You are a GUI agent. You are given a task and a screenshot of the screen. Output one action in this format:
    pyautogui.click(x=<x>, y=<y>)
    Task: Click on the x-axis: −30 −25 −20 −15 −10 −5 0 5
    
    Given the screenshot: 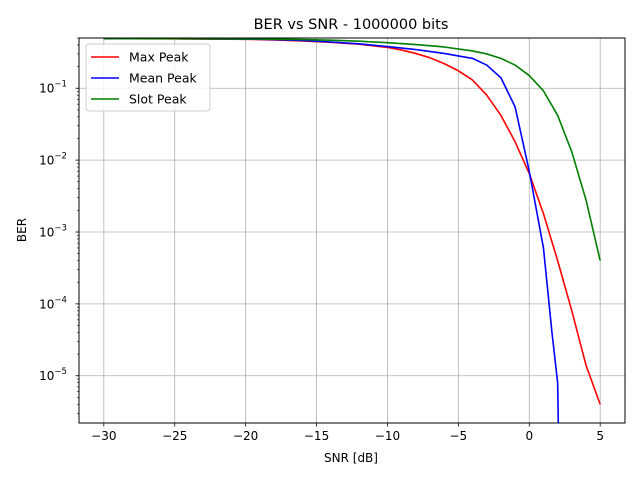 What is the action you would take?
    pyautogui.click(x=347, y=433)
    